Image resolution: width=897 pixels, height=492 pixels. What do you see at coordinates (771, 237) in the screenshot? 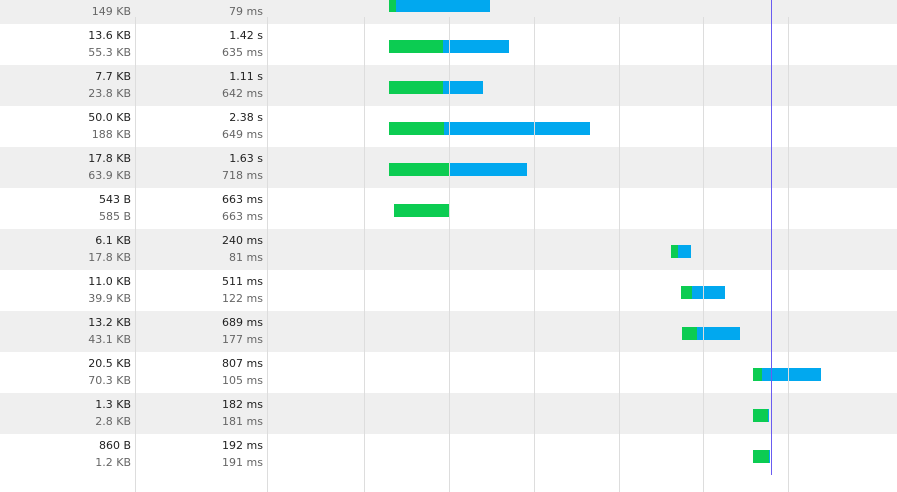
I see `load-event-marker-line` at bounding box center [771, 237].